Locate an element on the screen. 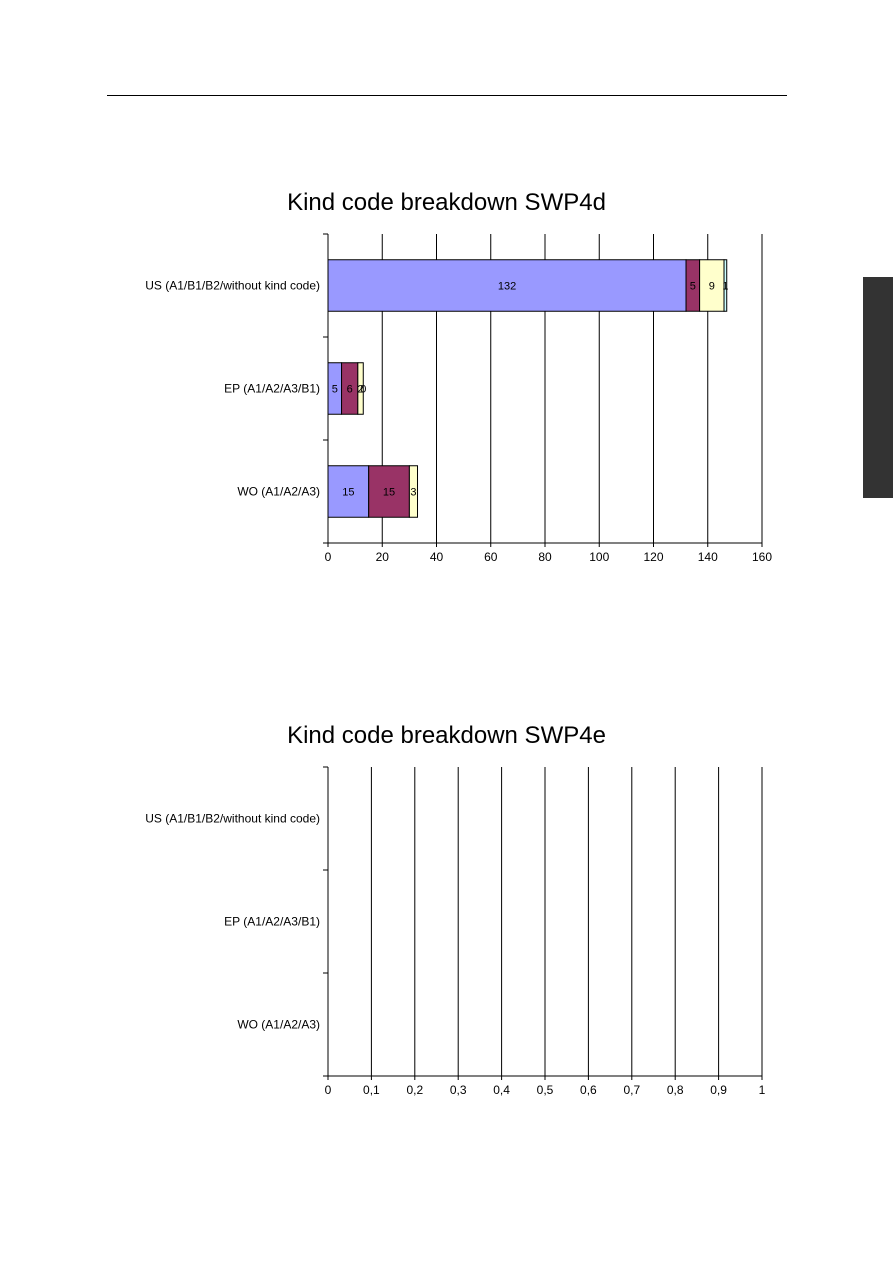 This screenshot has height=1263, width=893. data-label: 6 is located at coordinates (350, 390).